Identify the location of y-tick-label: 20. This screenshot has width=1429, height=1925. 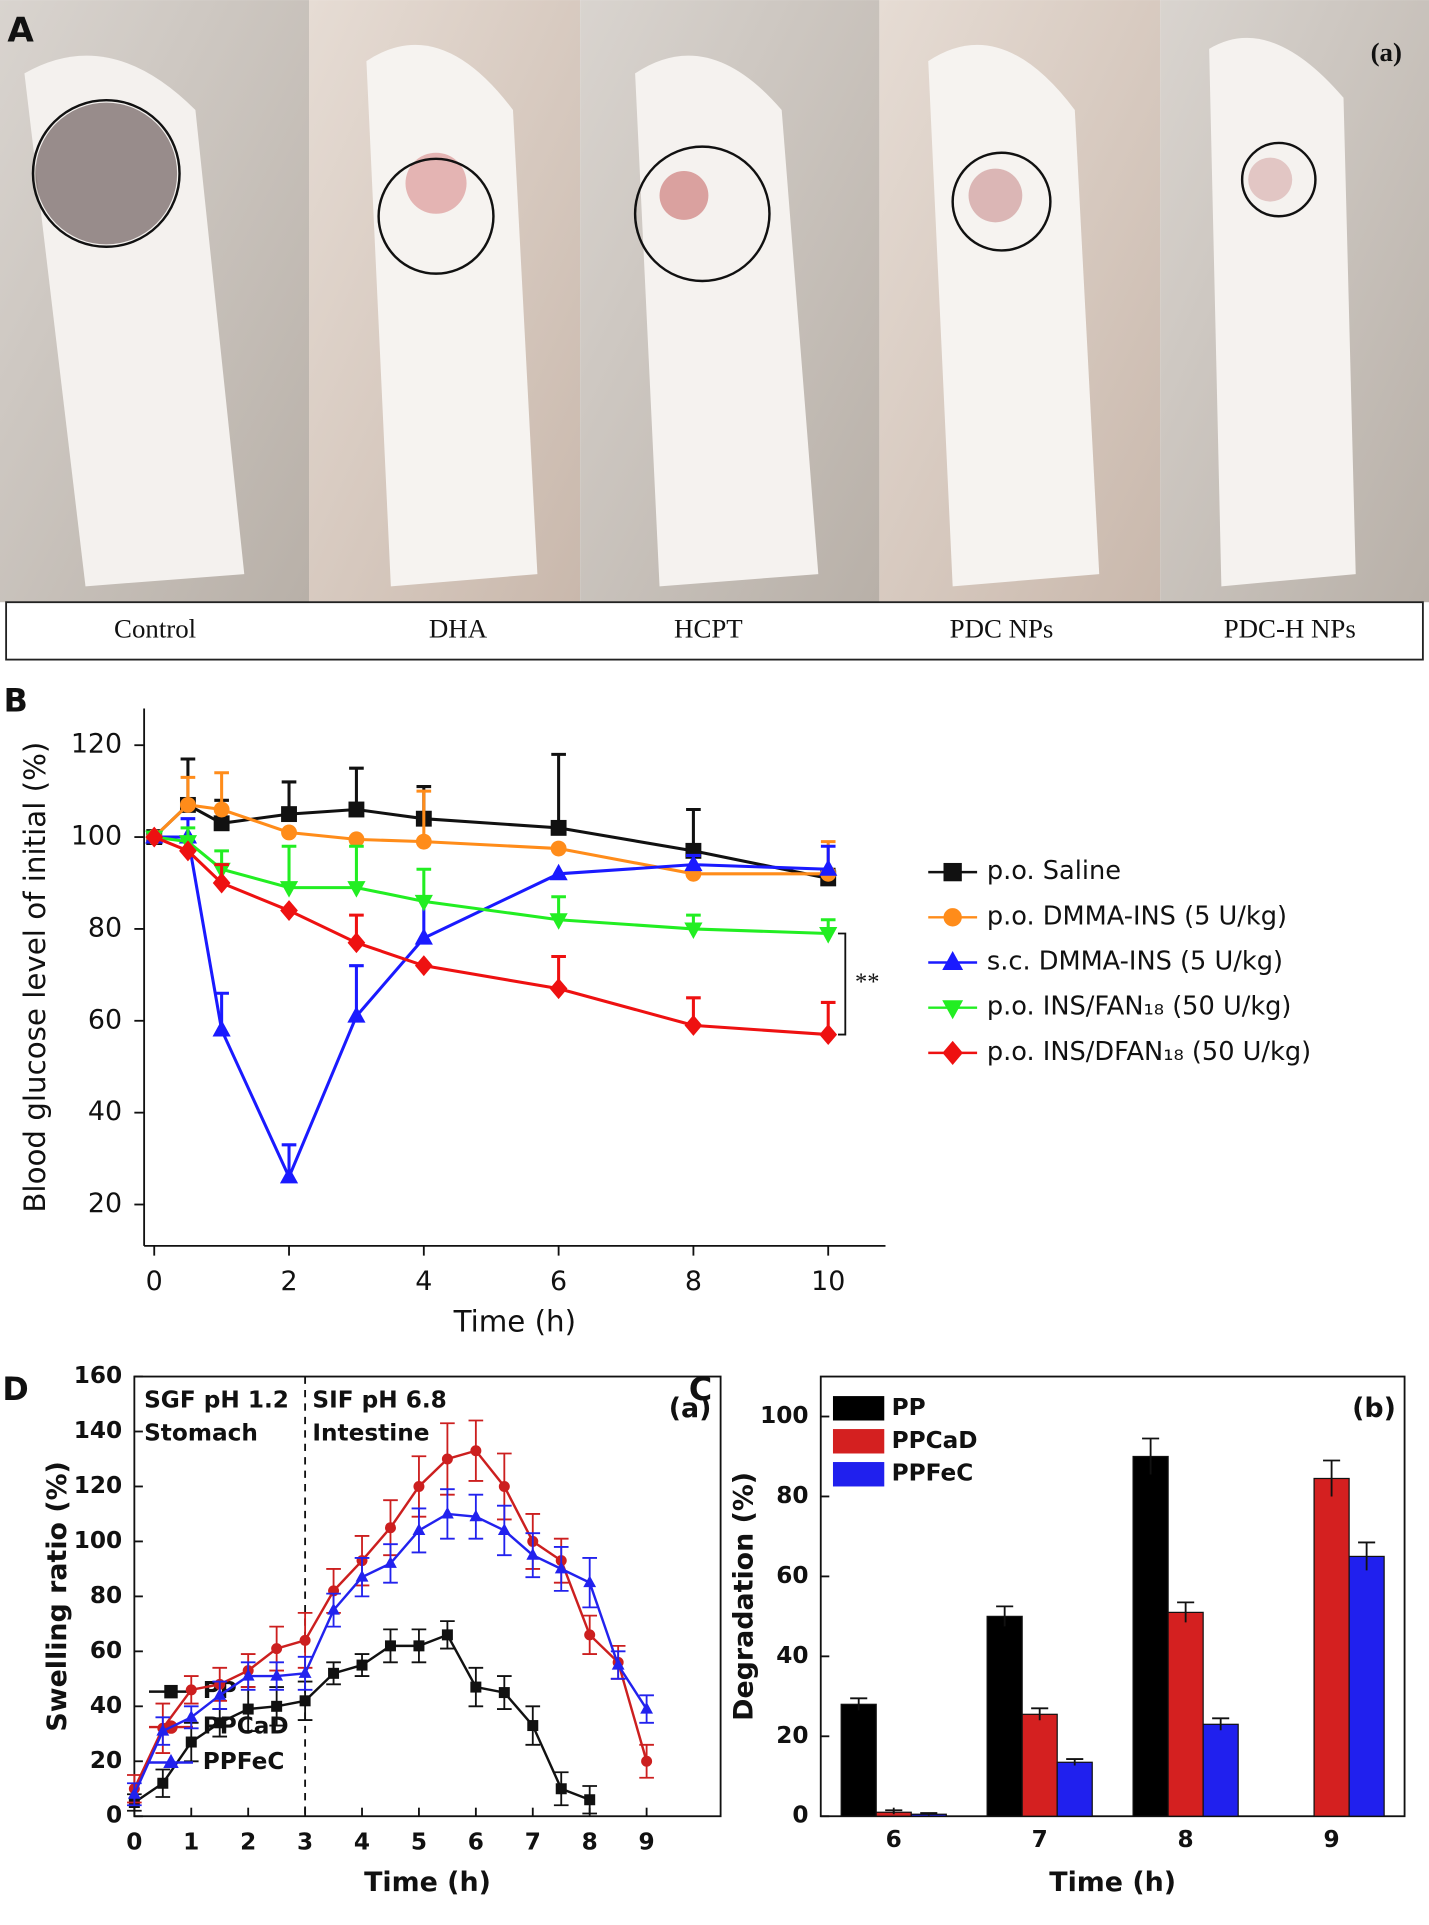
(106, 1760).